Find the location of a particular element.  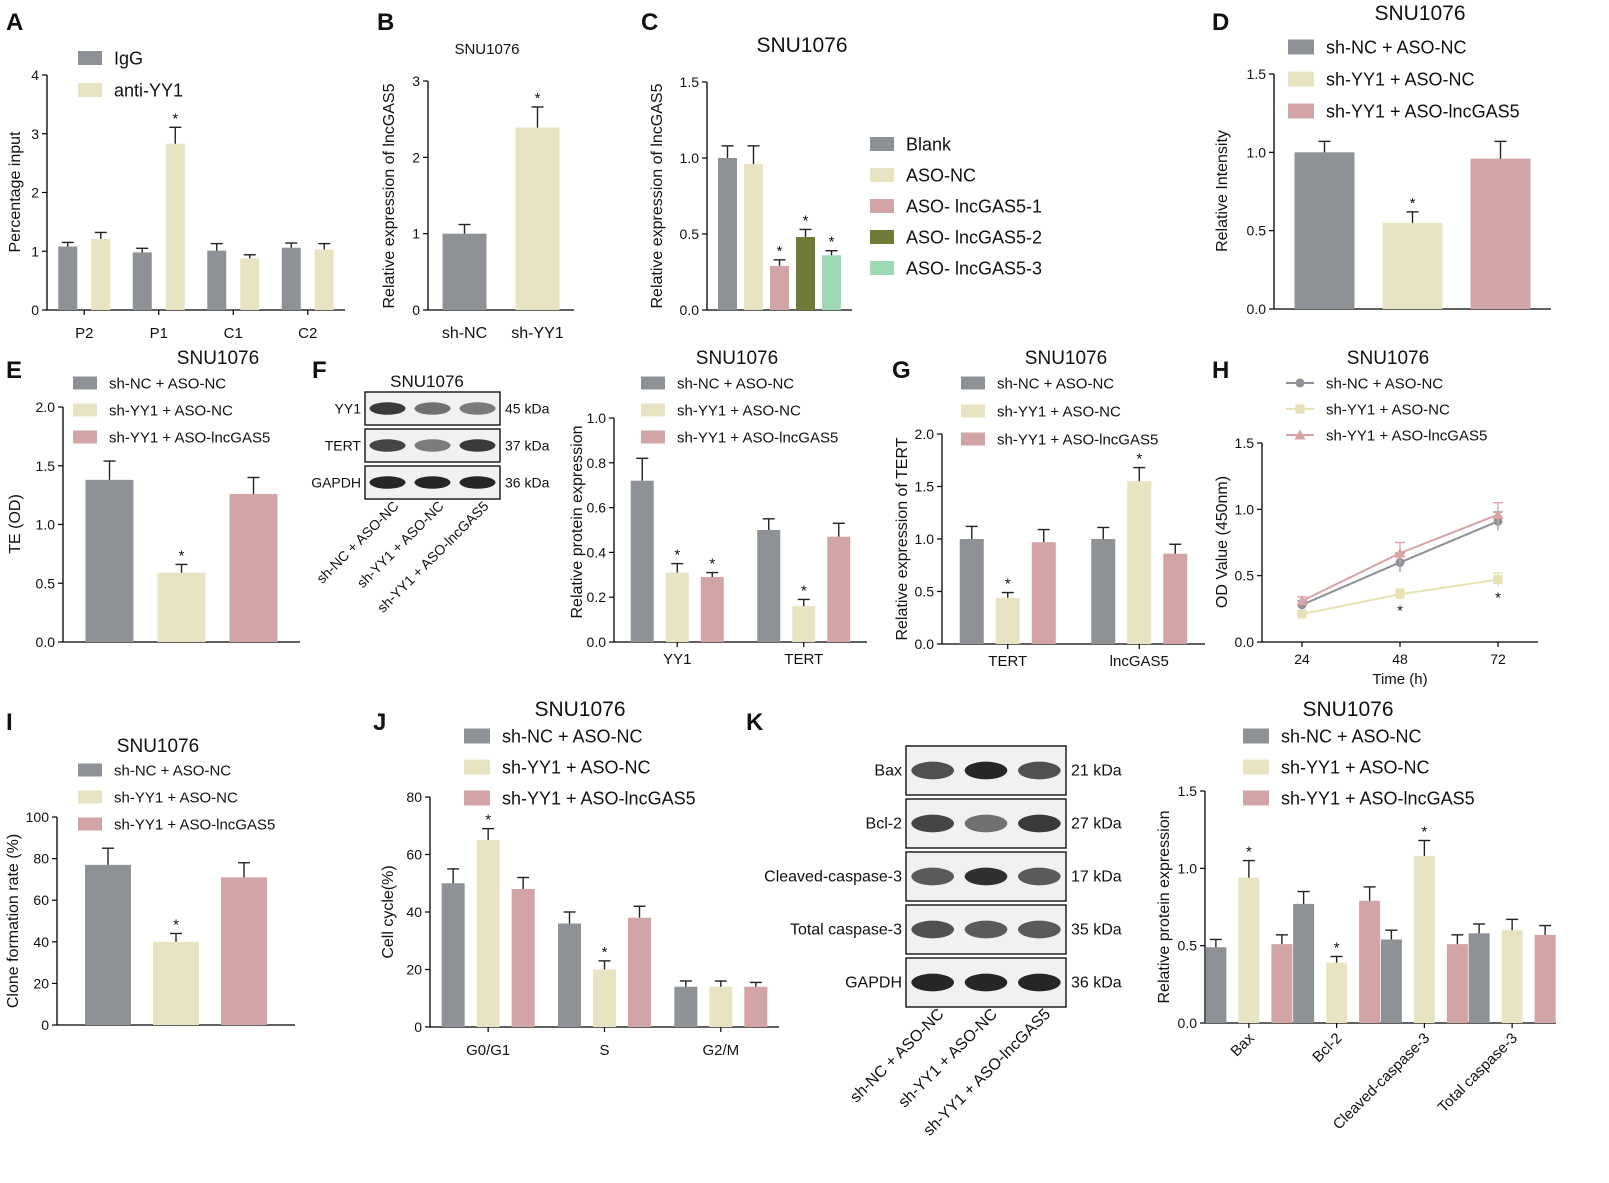

y-tick-label: 4 is located at coordinates (35, 75).